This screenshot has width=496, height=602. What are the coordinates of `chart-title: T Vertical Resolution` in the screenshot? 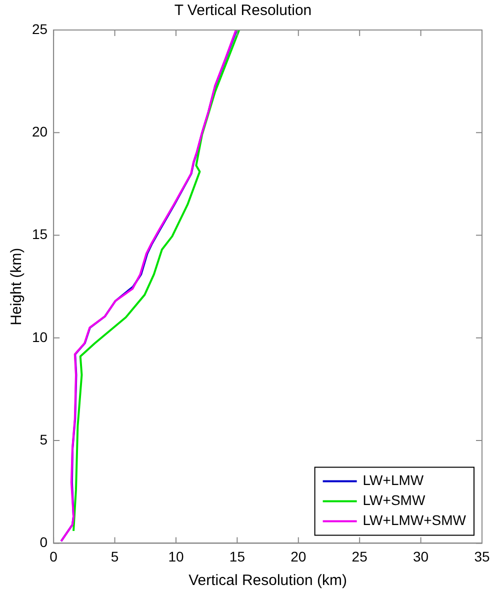 It's located at (243, 11).